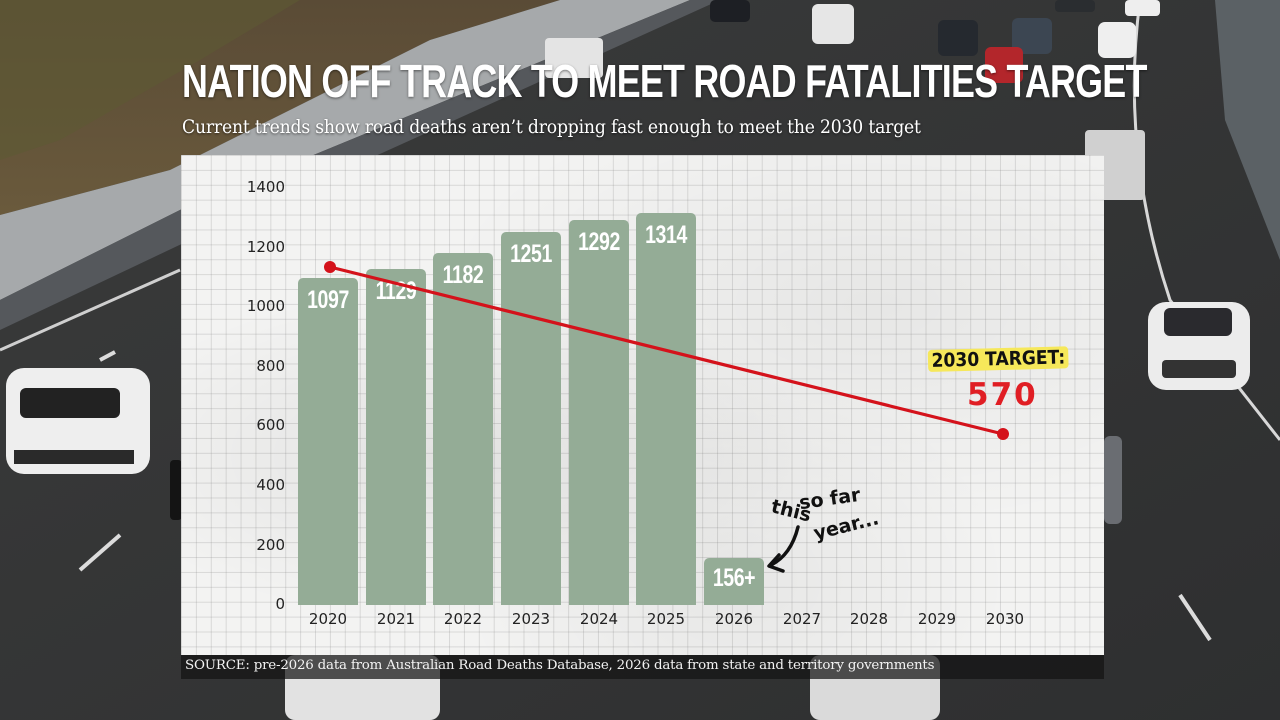 The height and width of the screenshot is (720, 1280). Describe the element at coordinates (776, 563) in the screenshot. I see `arrowhead-icon` at that location.